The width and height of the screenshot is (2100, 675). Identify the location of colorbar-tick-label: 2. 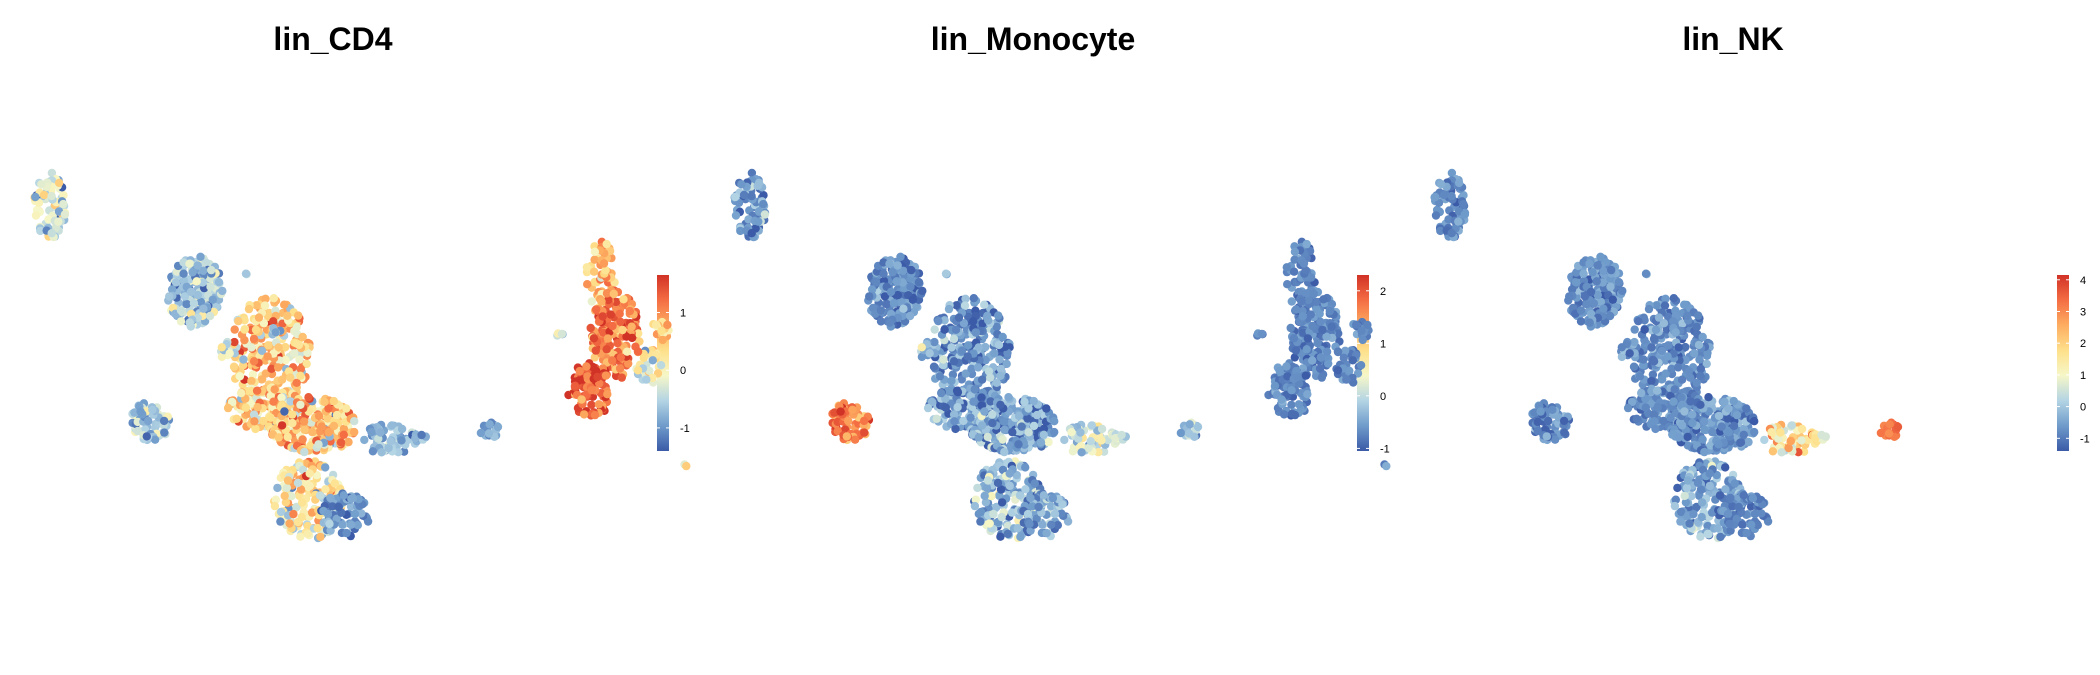
(1383, 292).